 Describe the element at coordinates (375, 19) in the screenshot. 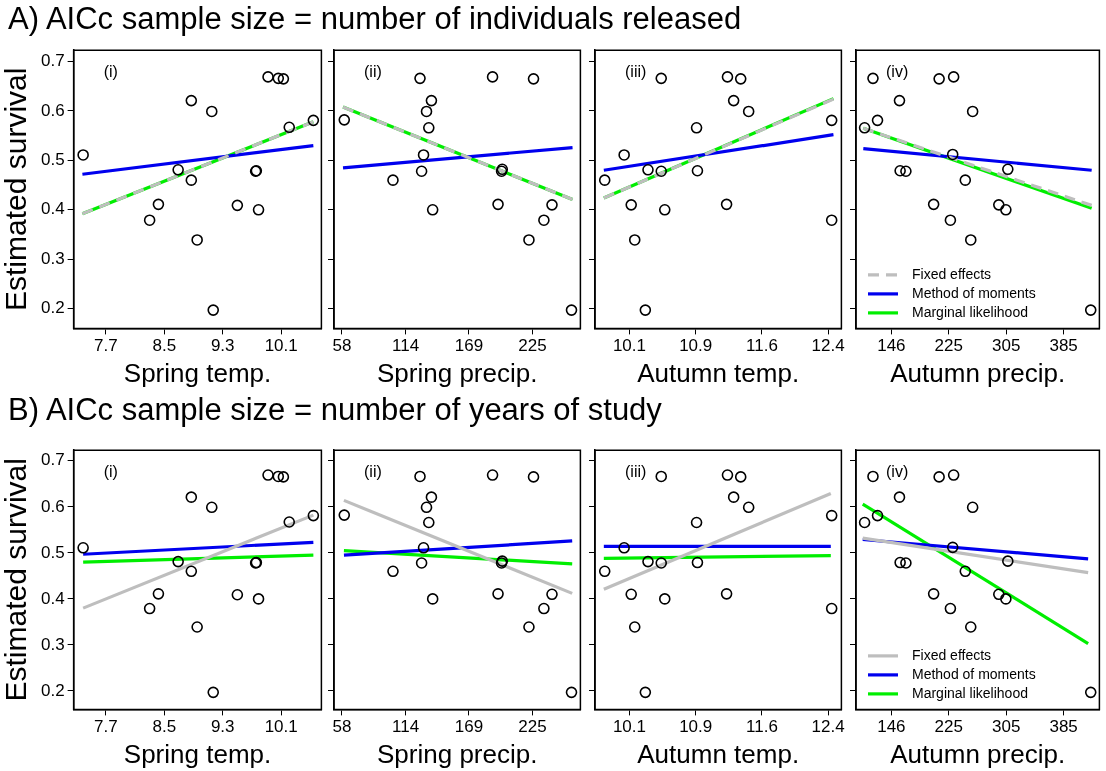

I see `chart-title: A) AICc sample size = number of individuals released` at that location.